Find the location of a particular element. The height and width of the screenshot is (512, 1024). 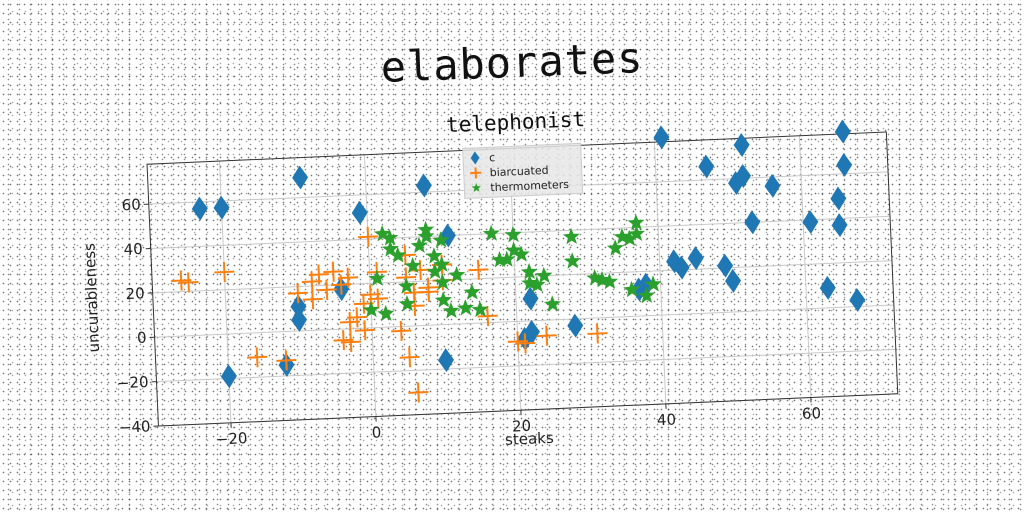

legend-label: thermometers is located at coordinates (529, 186).